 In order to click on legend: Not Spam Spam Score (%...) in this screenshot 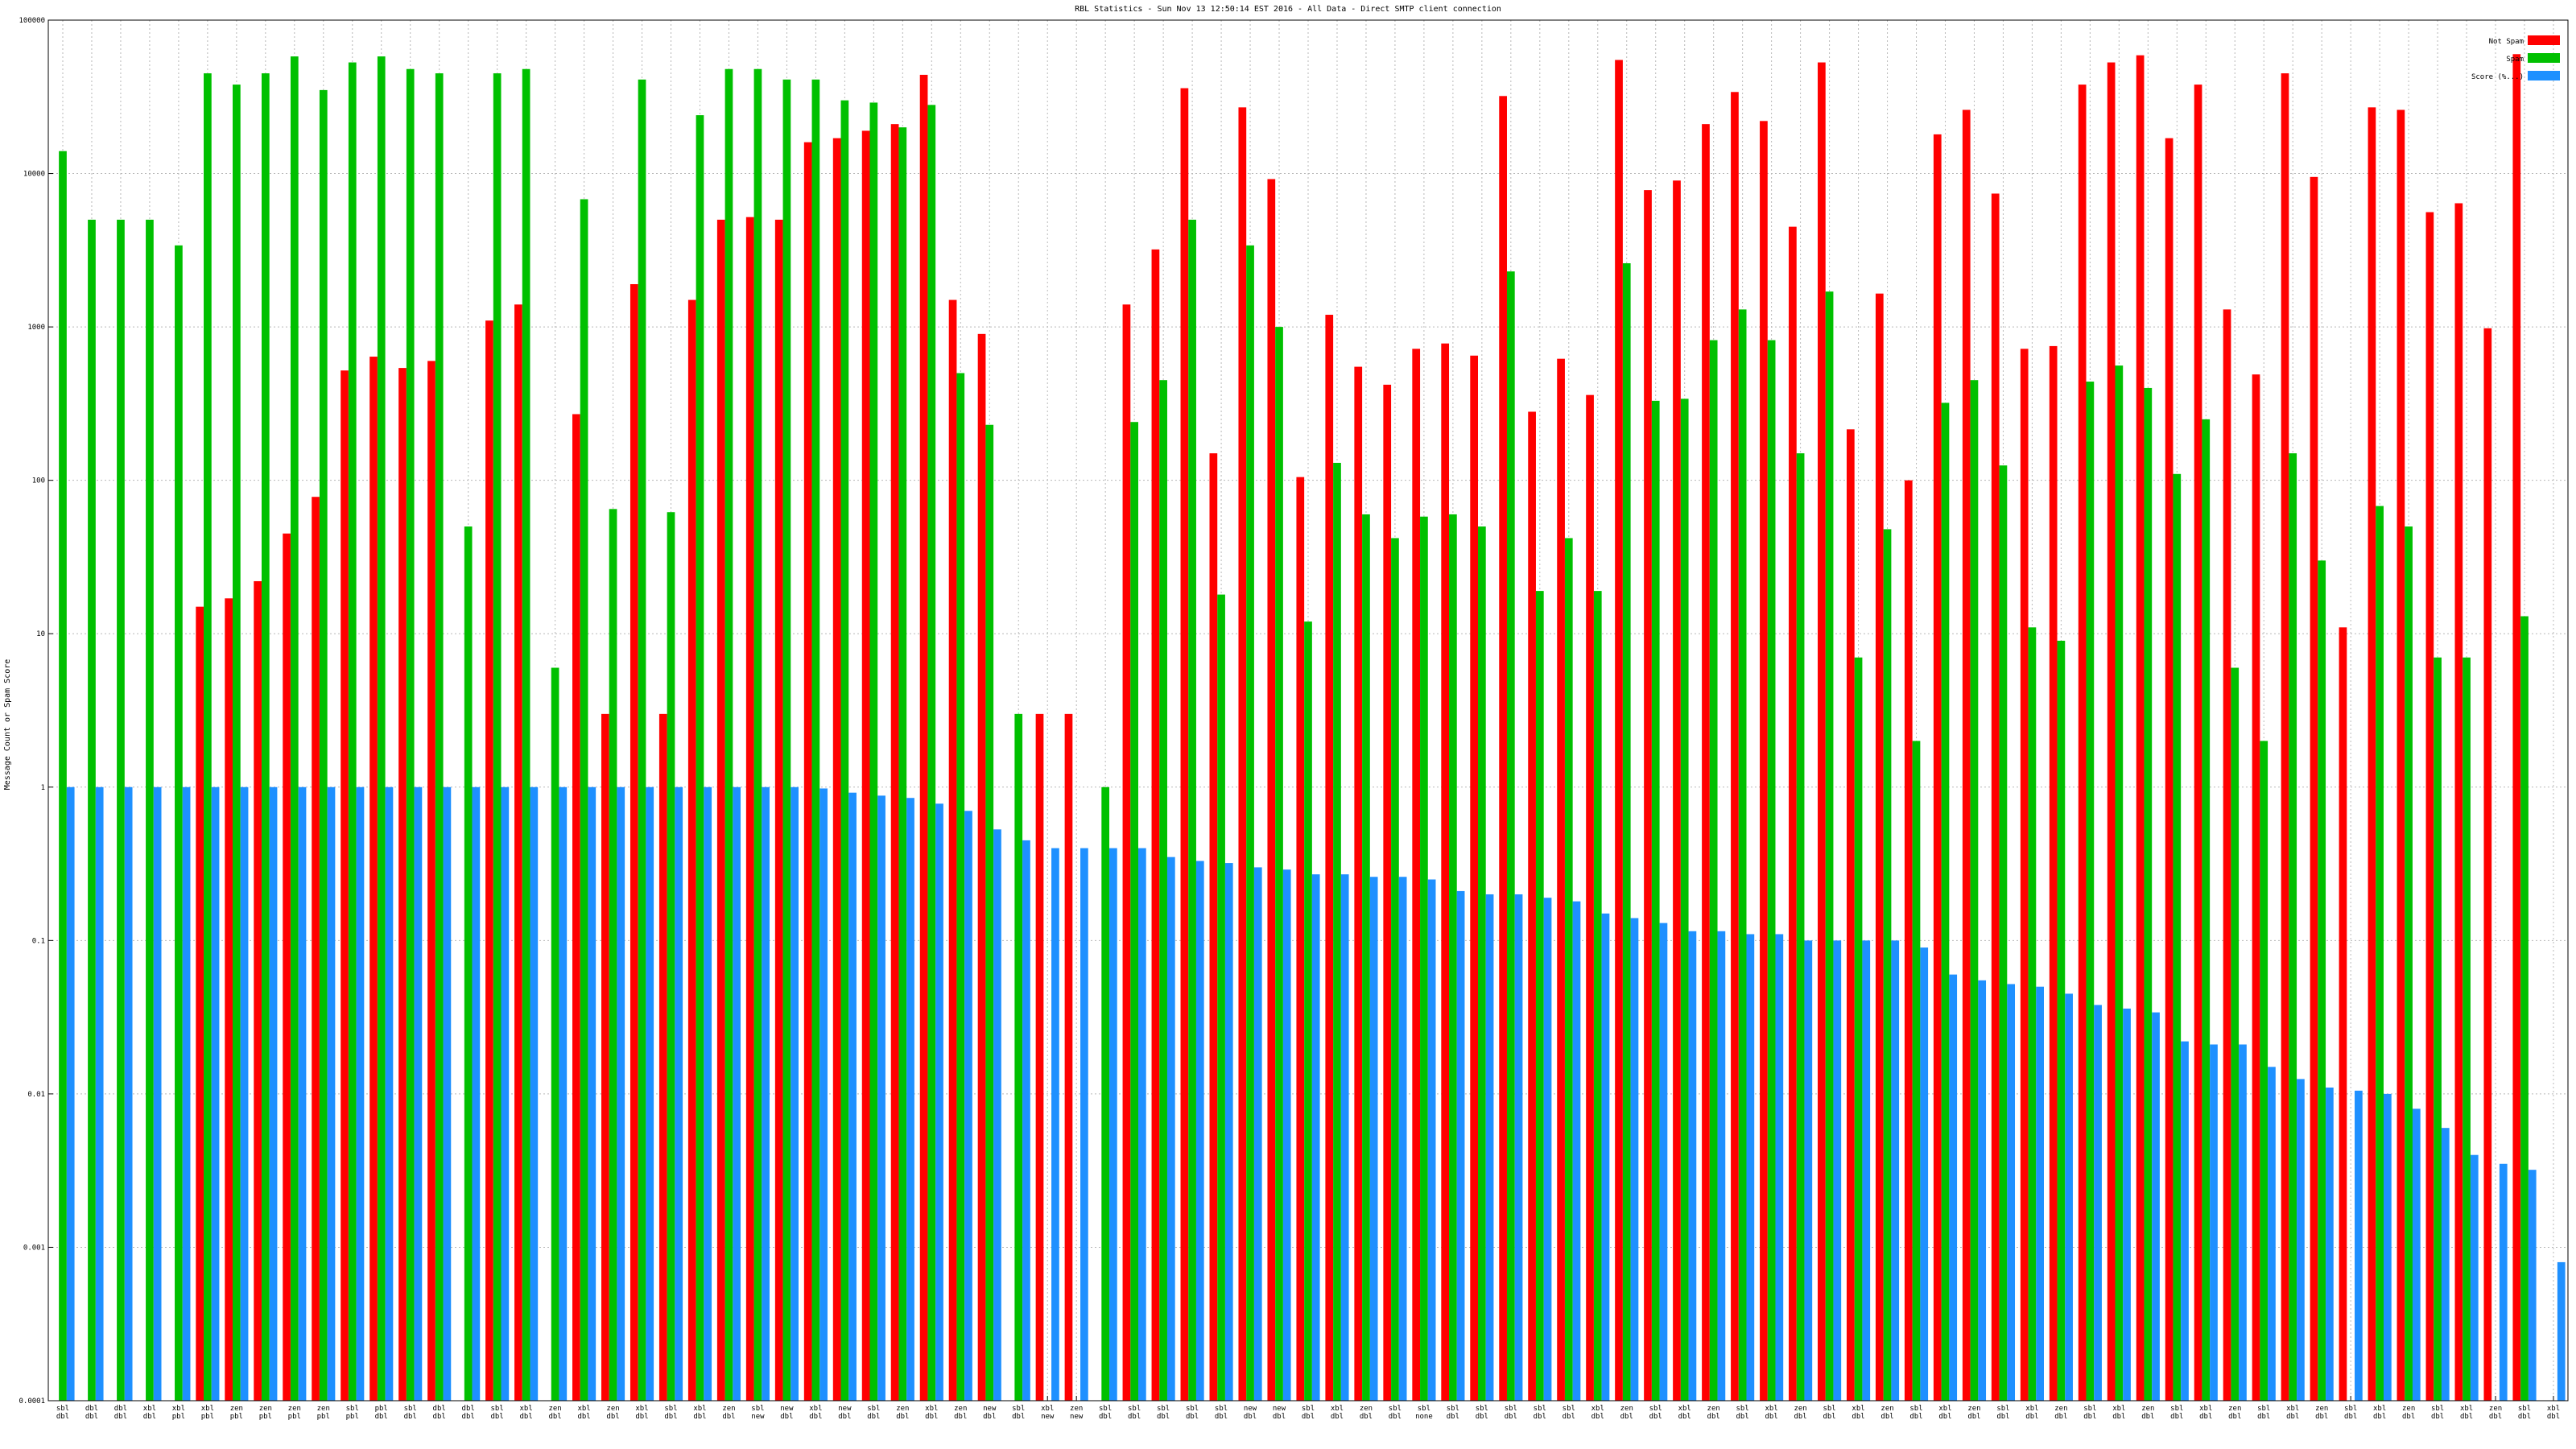, I will do `click(2515, 58)`.